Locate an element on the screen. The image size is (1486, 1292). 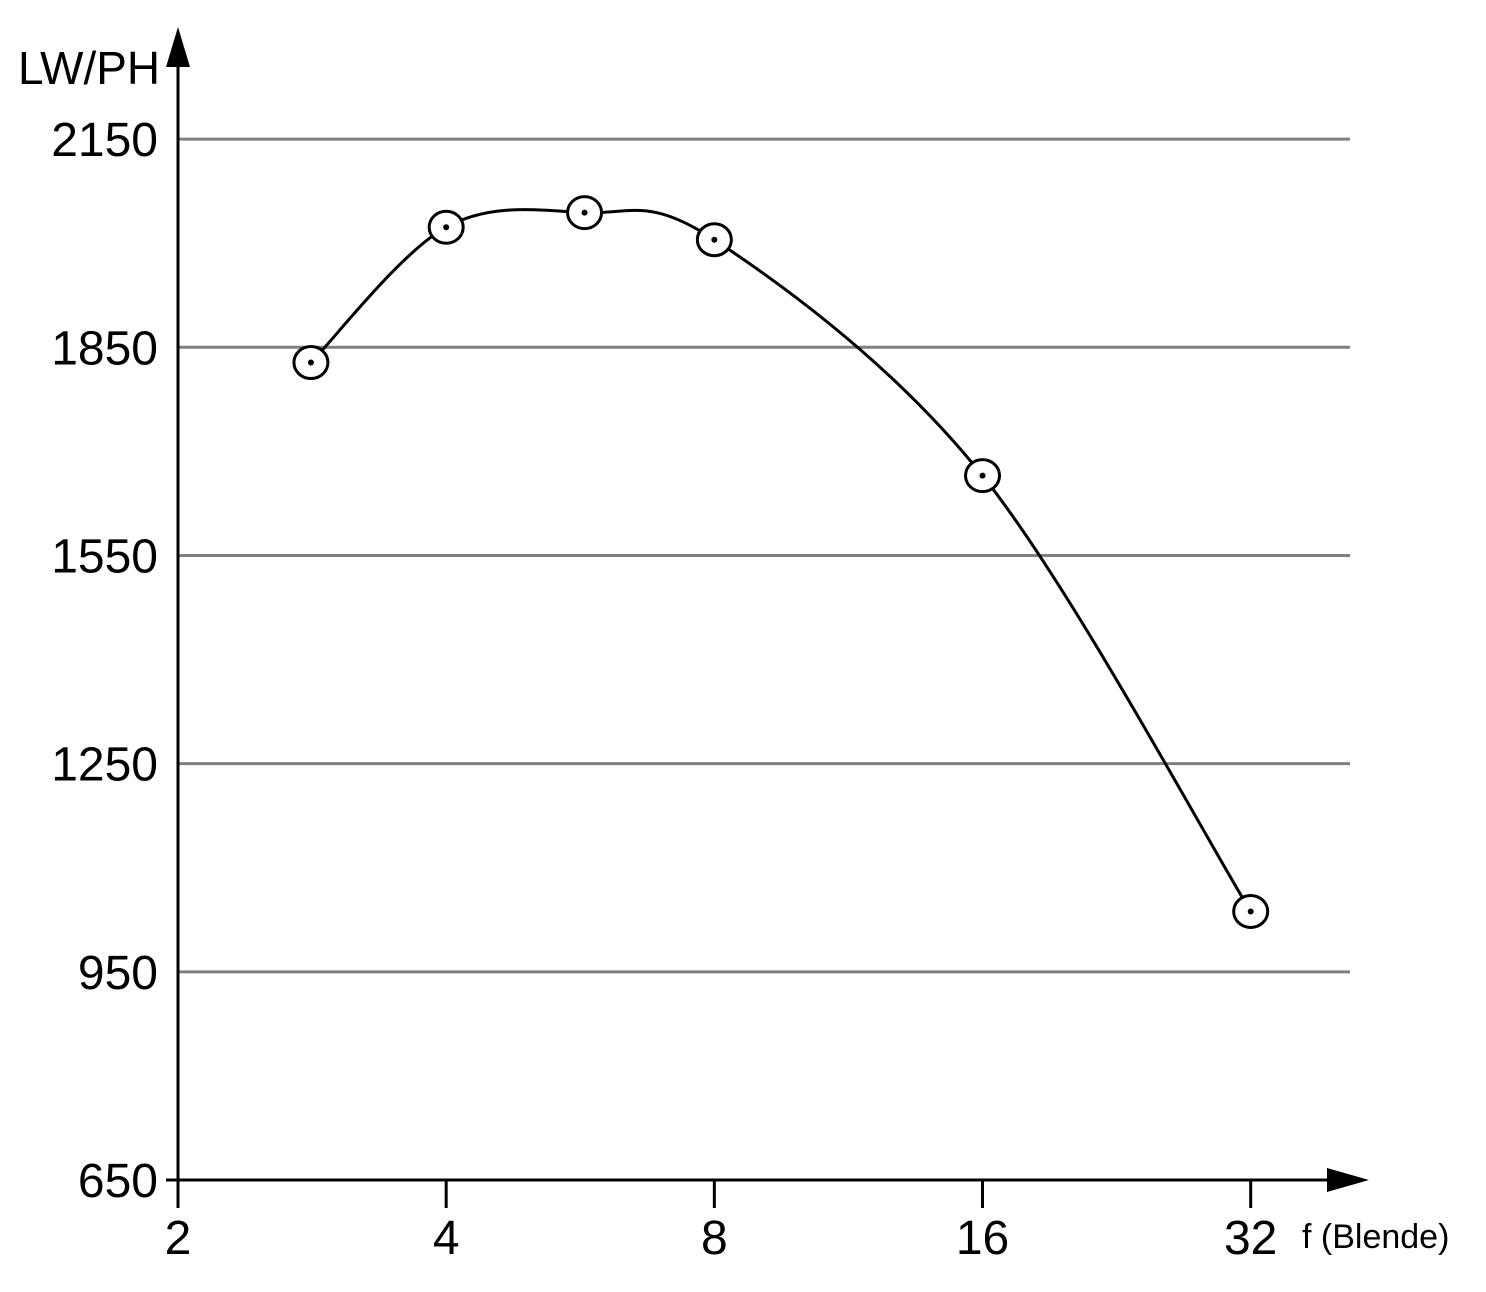
y-tick-label: 1250 is located at coordinates (104, 765).